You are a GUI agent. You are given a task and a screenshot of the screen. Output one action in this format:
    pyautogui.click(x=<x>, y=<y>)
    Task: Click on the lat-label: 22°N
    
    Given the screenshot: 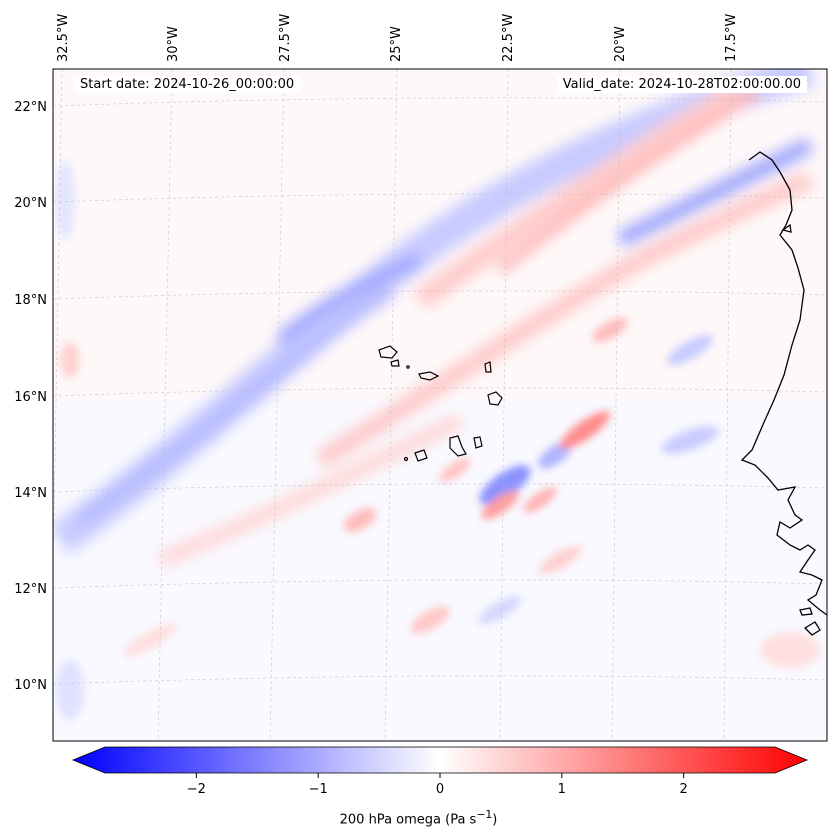 What is the action you would take?
    pyautogui.click(x=30, y=107)
    